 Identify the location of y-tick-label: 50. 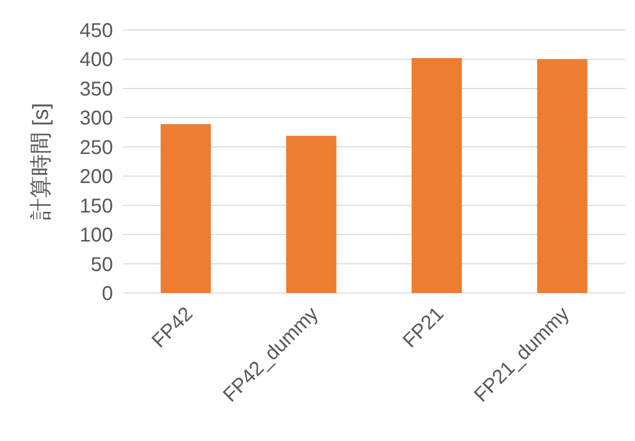
(101, 265).